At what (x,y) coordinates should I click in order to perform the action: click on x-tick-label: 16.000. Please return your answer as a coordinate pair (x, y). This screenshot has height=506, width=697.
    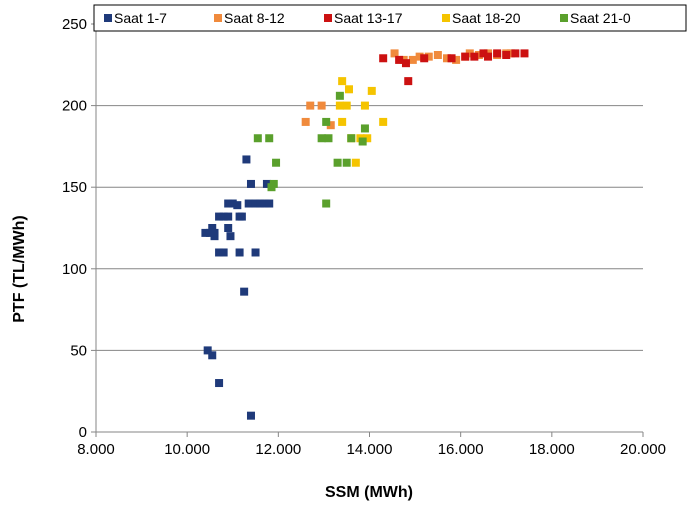
    Looking at the image, I should click on (461, 449).